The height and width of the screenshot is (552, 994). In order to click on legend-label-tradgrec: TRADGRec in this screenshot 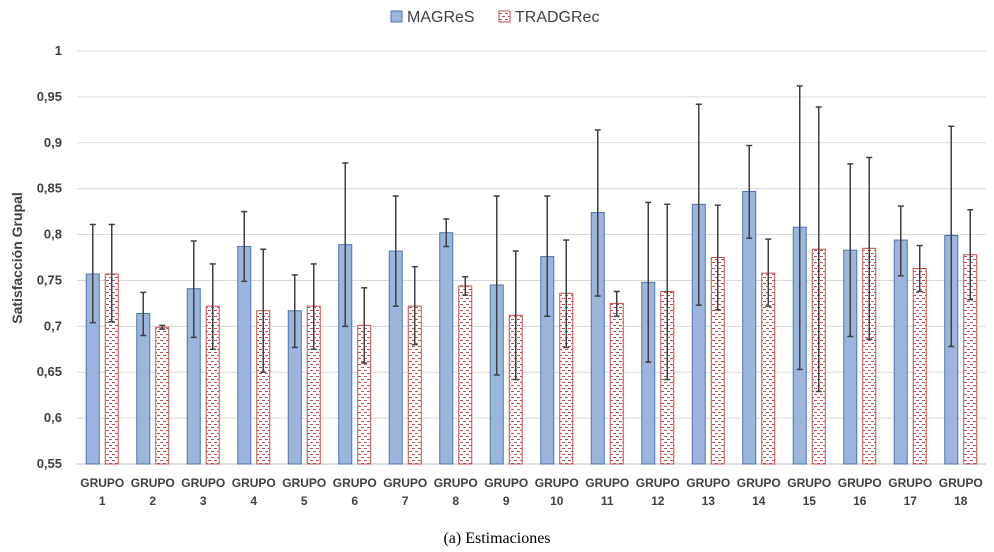, I will do `click(557, 17)`.